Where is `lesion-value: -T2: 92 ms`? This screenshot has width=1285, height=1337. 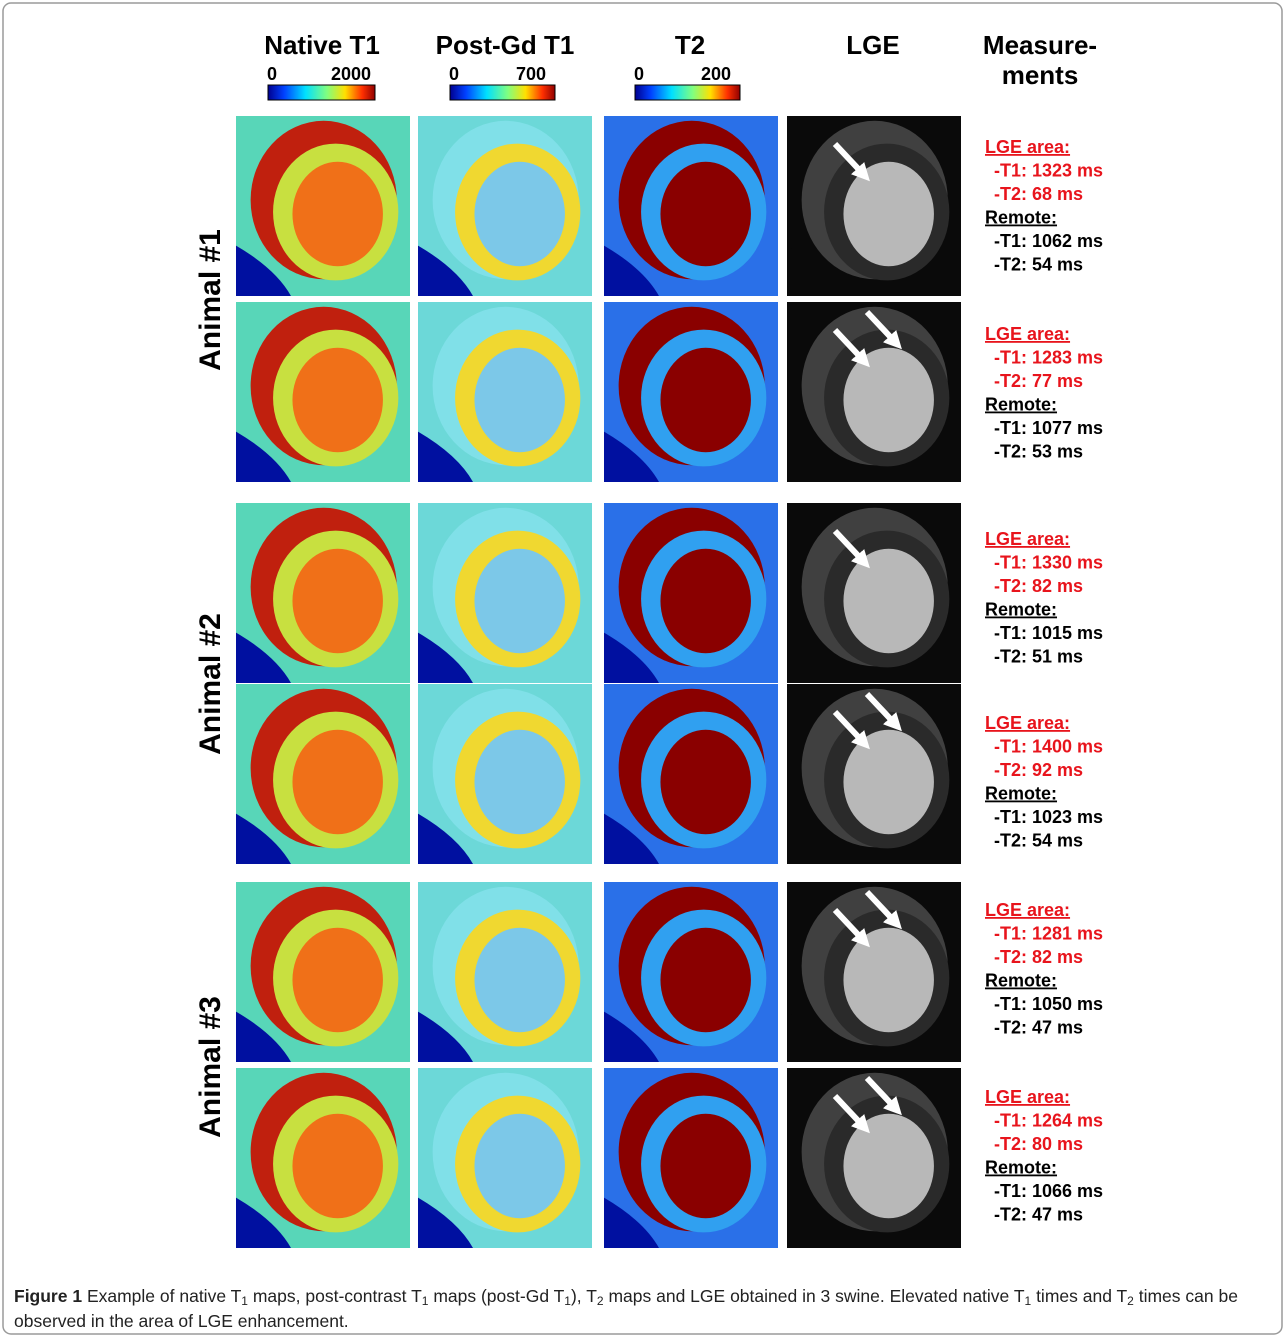 lesion-value: -T2: 92 ms is located at coordinates (1038, 770).